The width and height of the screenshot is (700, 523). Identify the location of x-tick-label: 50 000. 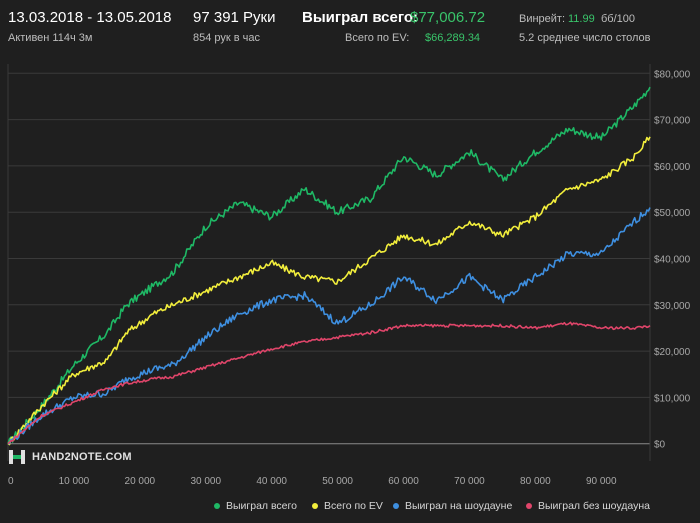
(337, 481).